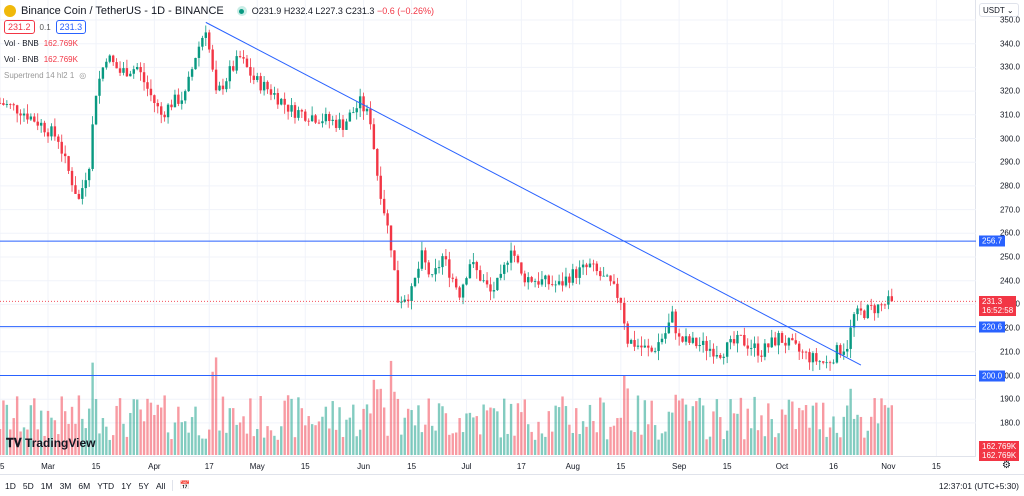  I want to click on range-1y: 1Y, so click(126, 485).